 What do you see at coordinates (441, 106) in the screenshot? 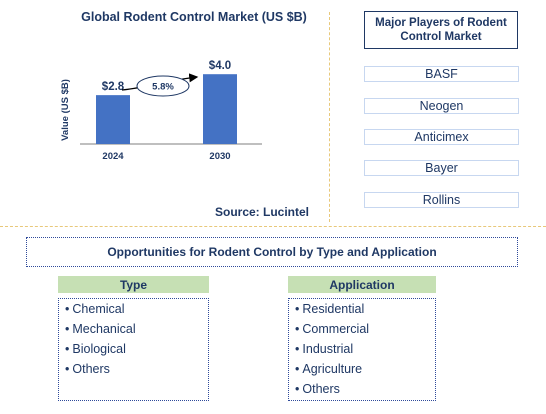
I see `player-neogen: Neogen` at bounding box center [441, 106].